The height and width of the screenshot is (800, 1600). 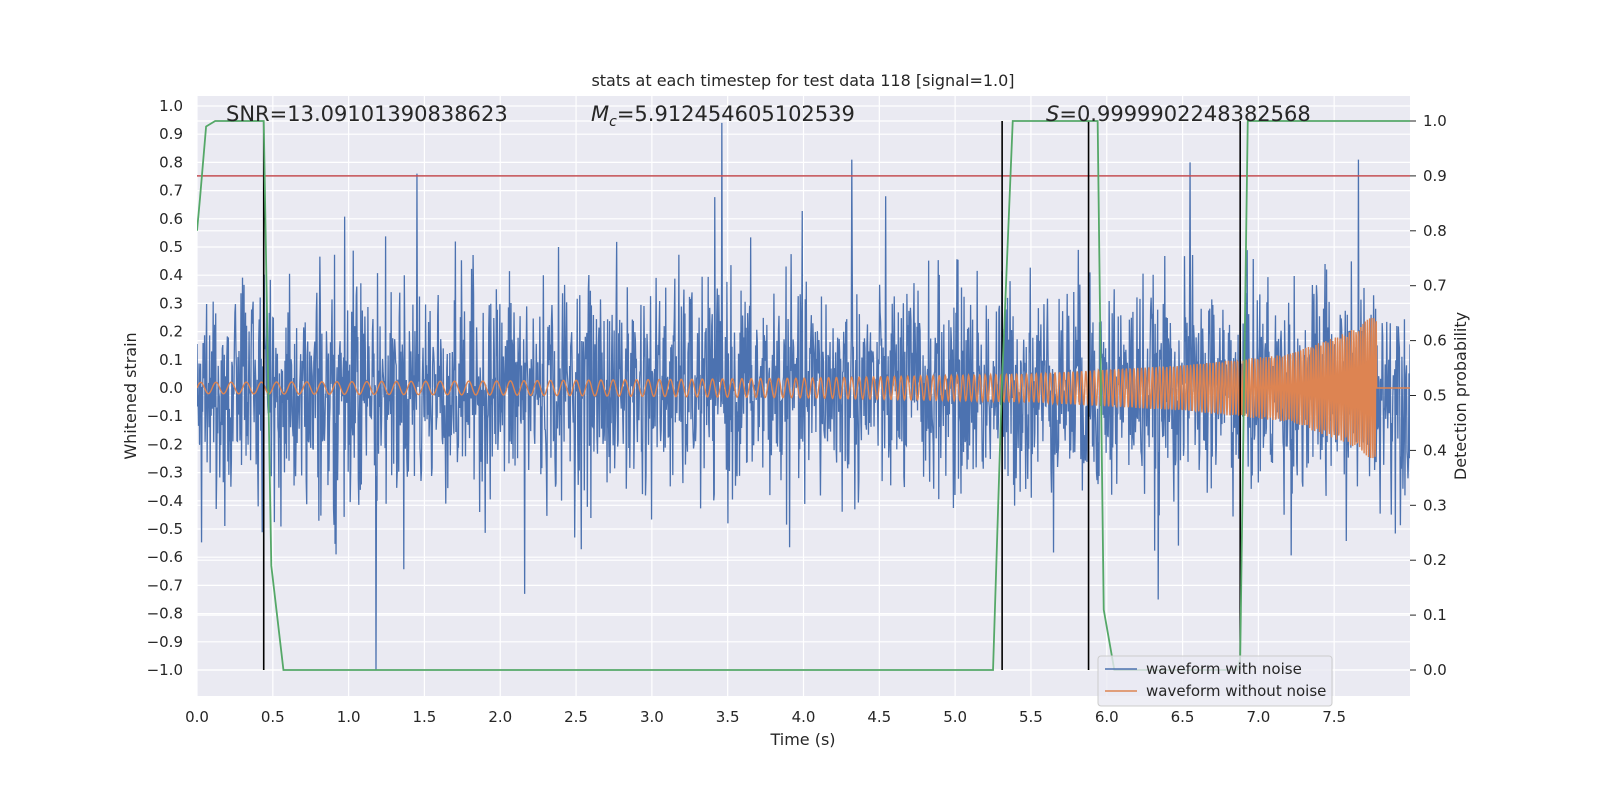 I want to click on x-tick-label: 4.5, so click(x=879, y=717).